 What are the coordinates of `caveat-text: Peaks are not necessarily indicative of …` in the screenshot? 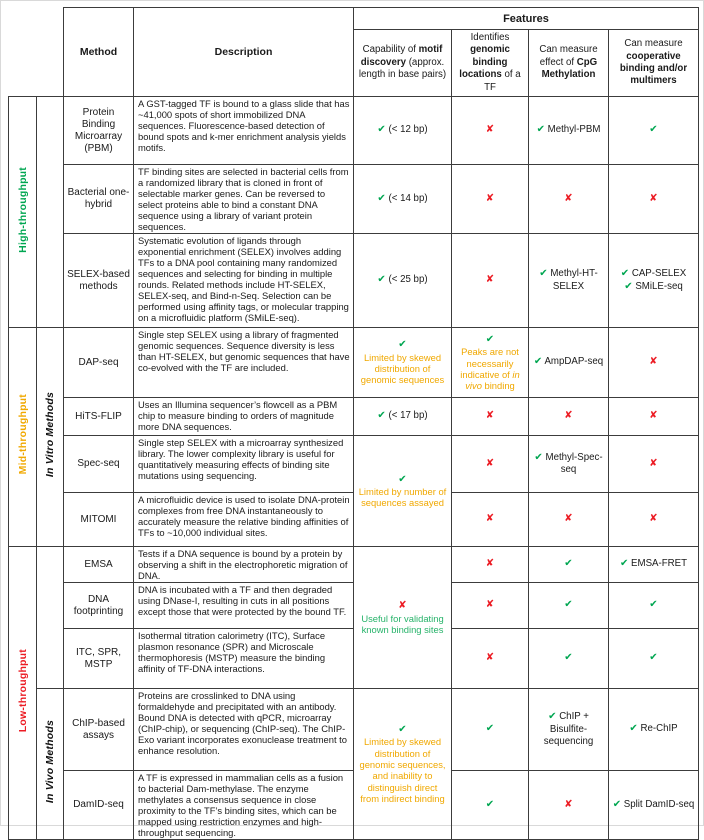 It's located at (490, 368).